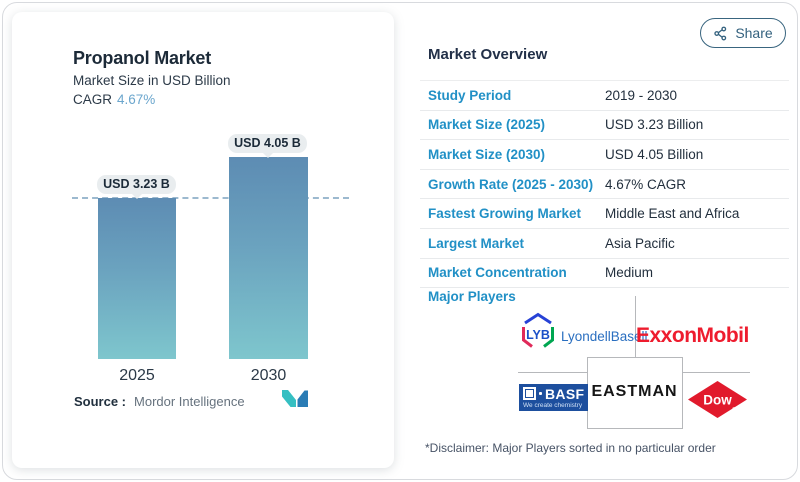 This screenshot has height=482, width=800. What do you see at coordinates (487, 125) in the screenshot?
I see `row-label: Market Size (2025)` at bounding box center [487, 125].